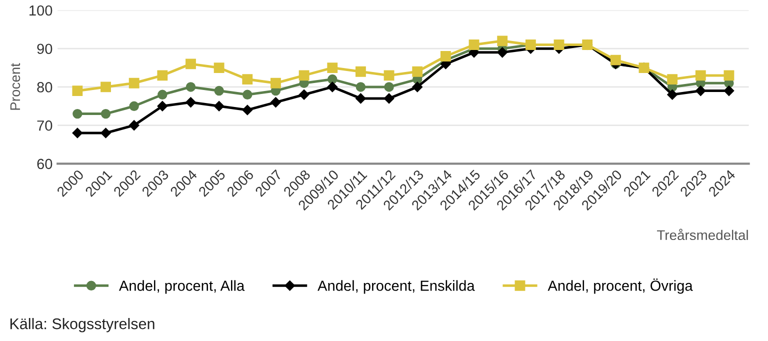 This screenshot has width=768, height=341. What do you see at coordinates (44, 125) in the screenshot?
I see `y-tick-label: 70` at bounding box center [44, 125].